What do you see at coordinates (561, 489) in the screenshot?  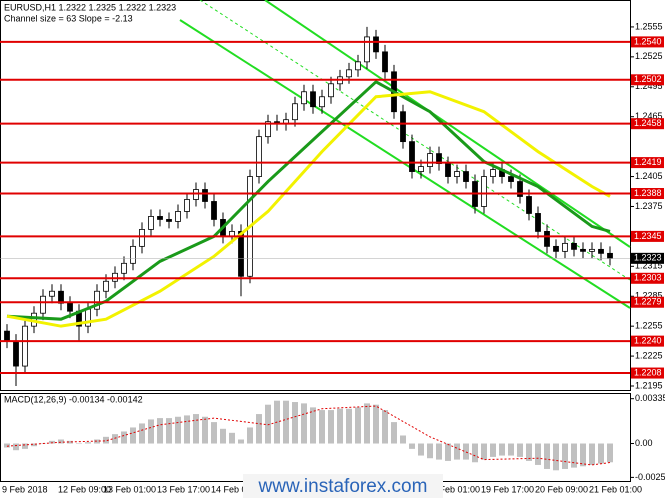 I see `x-tick-label: 20 Feb 09:00` at bounding box center [561, 489].